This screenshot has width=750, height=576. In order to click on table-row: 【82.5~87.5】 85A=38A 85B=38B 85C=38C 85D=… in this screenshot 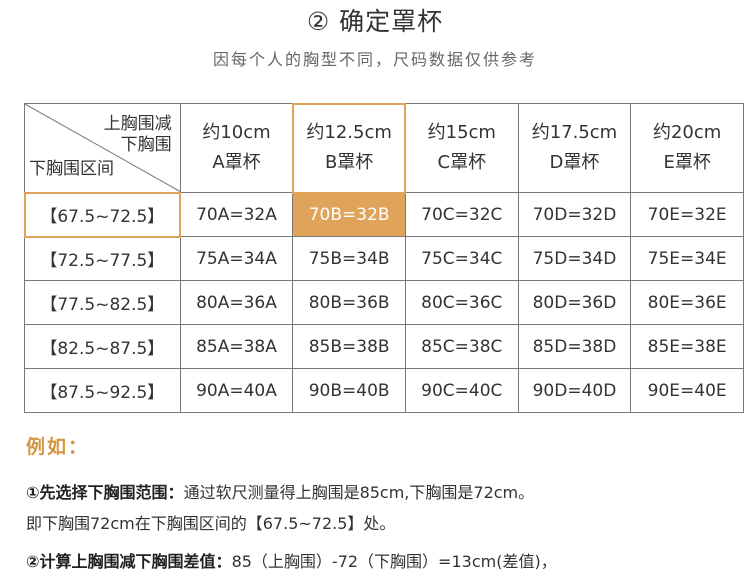, I will do `click(384, 346)`.